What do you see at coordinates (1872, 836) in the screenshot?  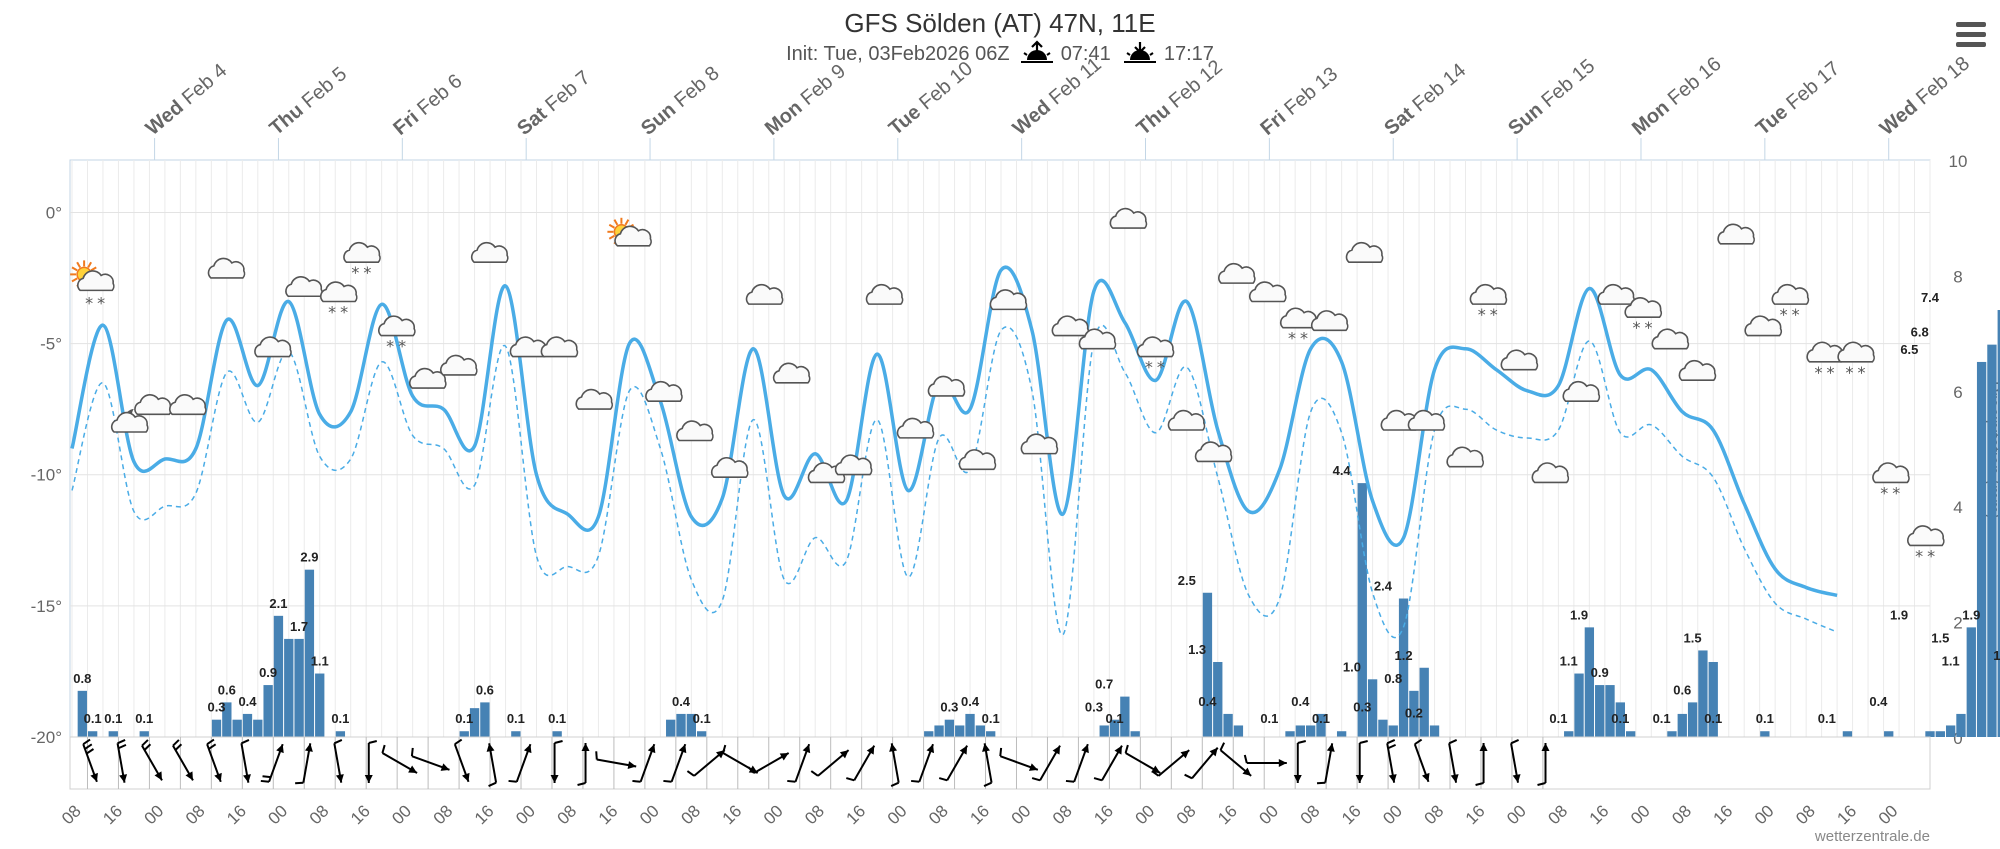 I see `credit-text: wetterzentrale.de` at bounding box center [1872, 836].